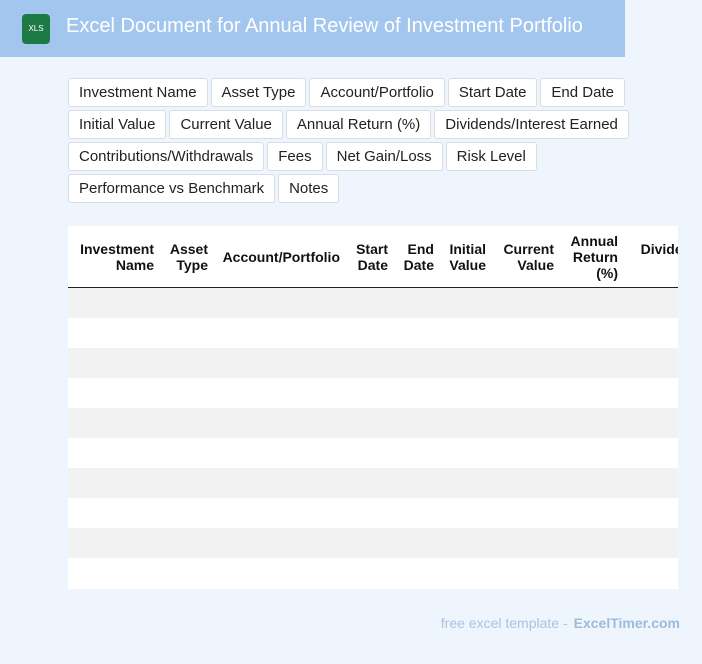 The image size is (702, 664). I want to click on column-header: End Date, so click(417, 257).